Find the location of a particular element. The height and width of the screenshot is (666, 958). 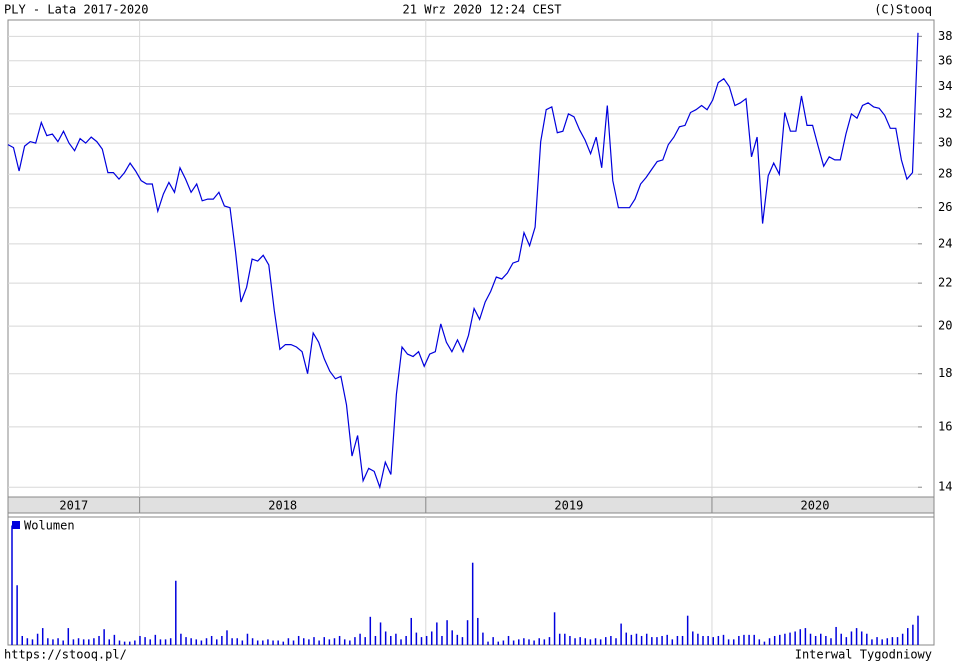

y-tick-label: 16 is located at coordinates (945, 426).